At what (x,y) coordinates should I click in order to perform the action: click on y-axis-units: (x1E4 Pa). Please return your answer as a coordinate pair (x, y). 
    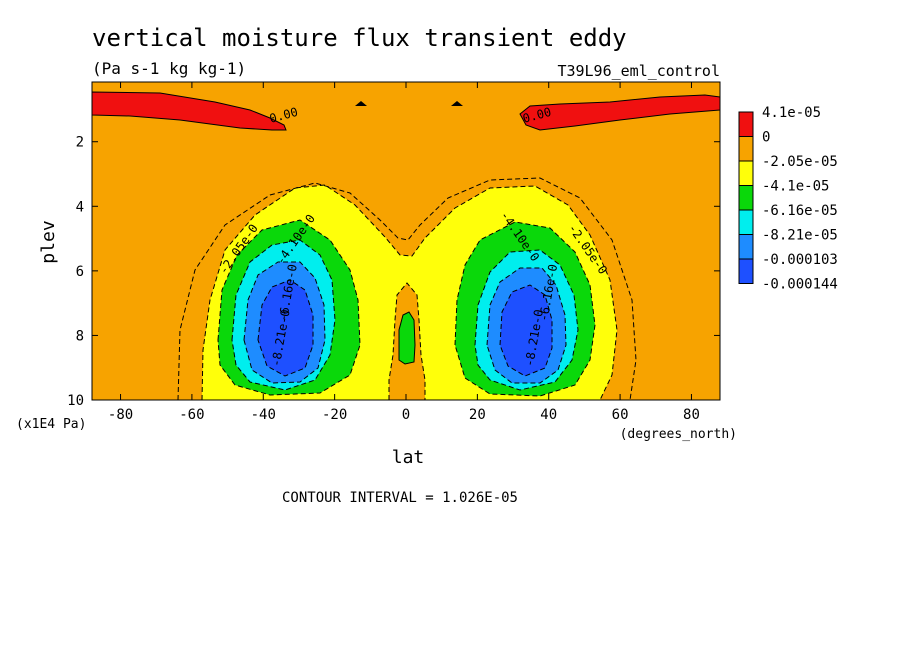
    Looking at the image, I should click on (51, 424).